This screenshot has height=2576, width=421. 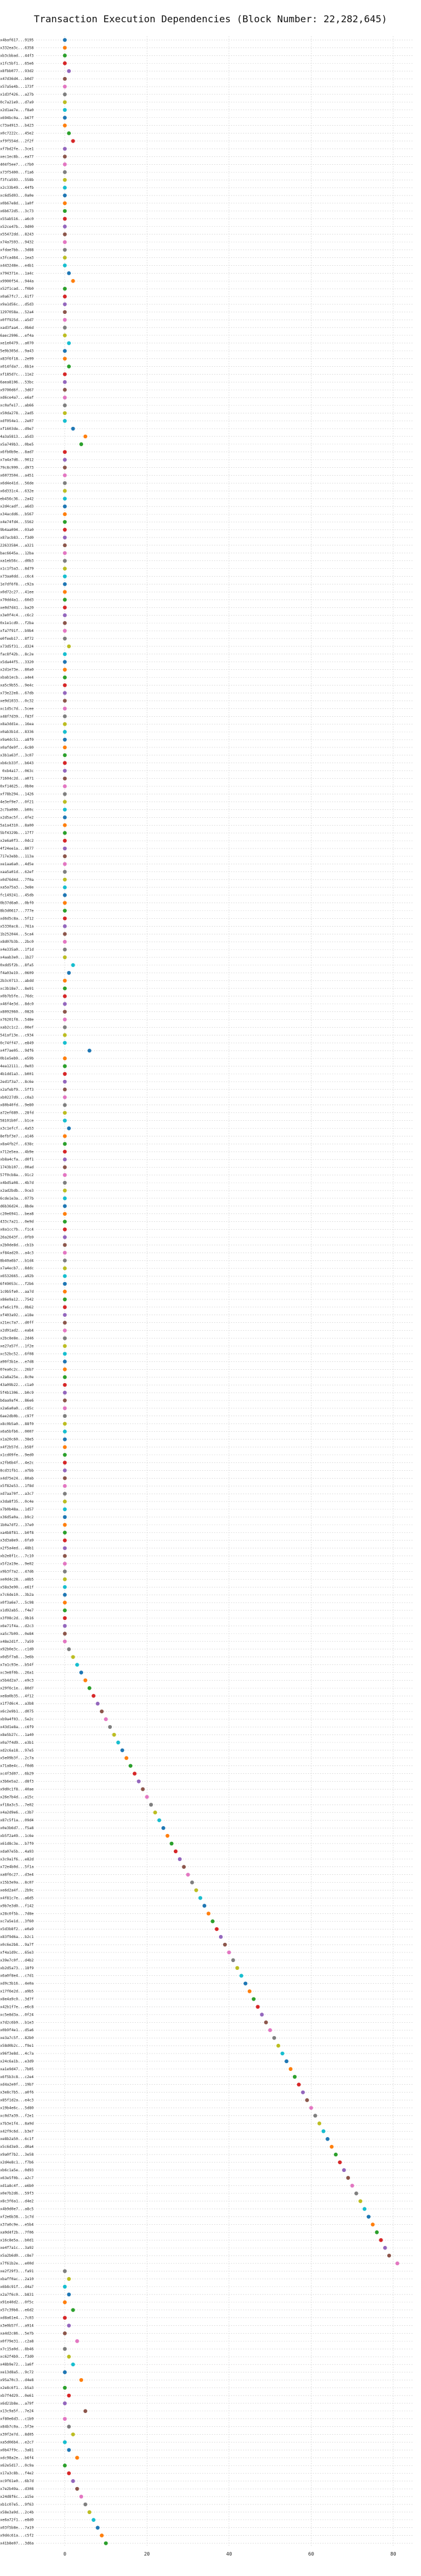 What do you see at coordinates (17, 172) in the screenshot?
I see `y-tick-label: 0x73f5400...f1a6` at bounding box center [17, 172].